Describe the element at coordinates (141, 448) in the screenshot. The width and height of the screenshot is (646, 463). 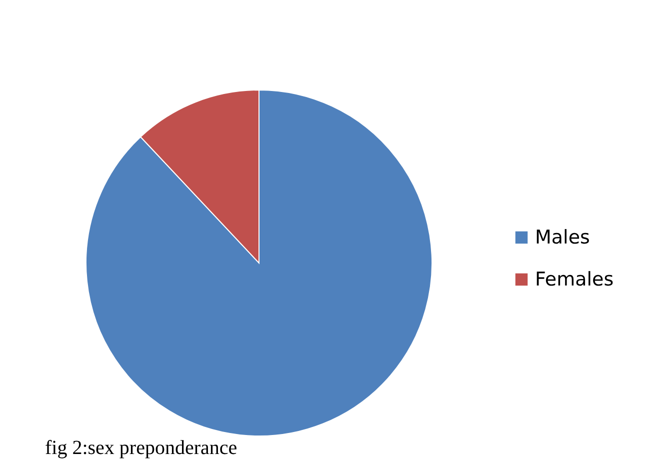
I see `caption: fig 2:sex preponderance` at that location.